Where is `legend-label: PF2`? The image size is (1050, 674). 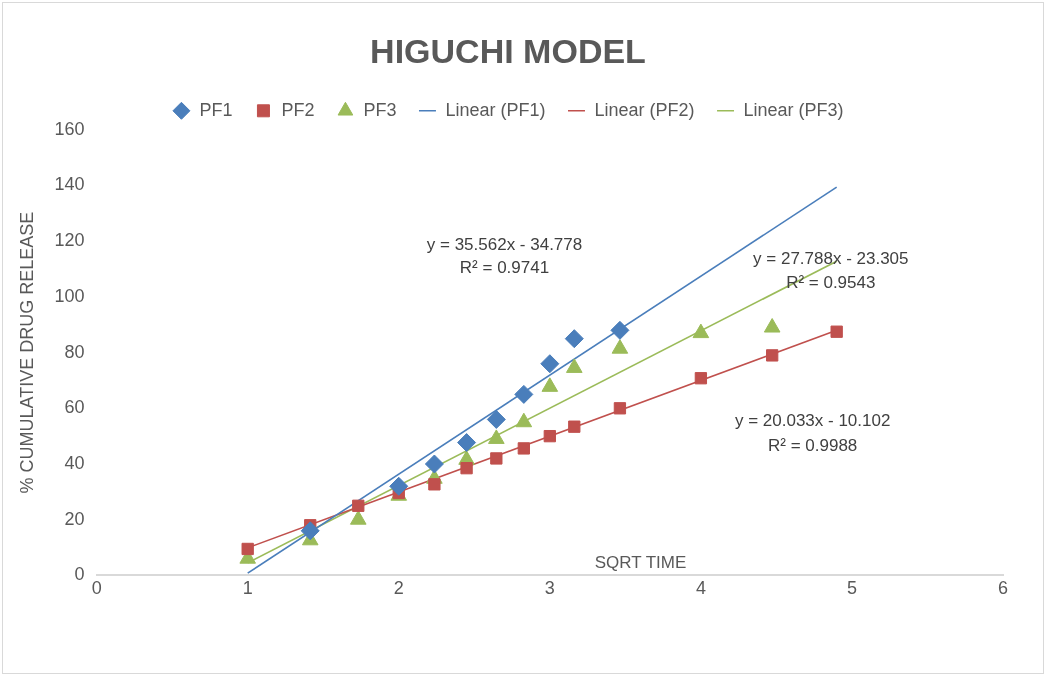 legend-label: PF2 is located at coordinates (298, 109).